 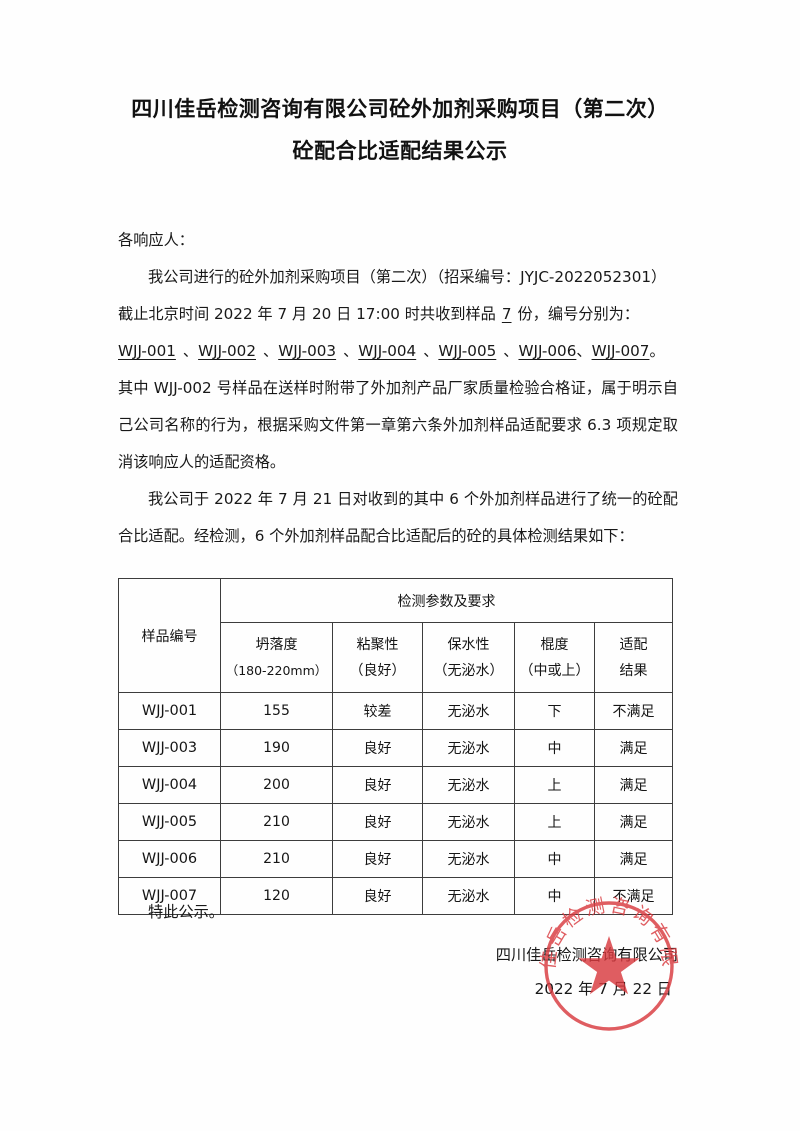 I want to click on cell-cohesion: 较差, so click(x=377, y=711).